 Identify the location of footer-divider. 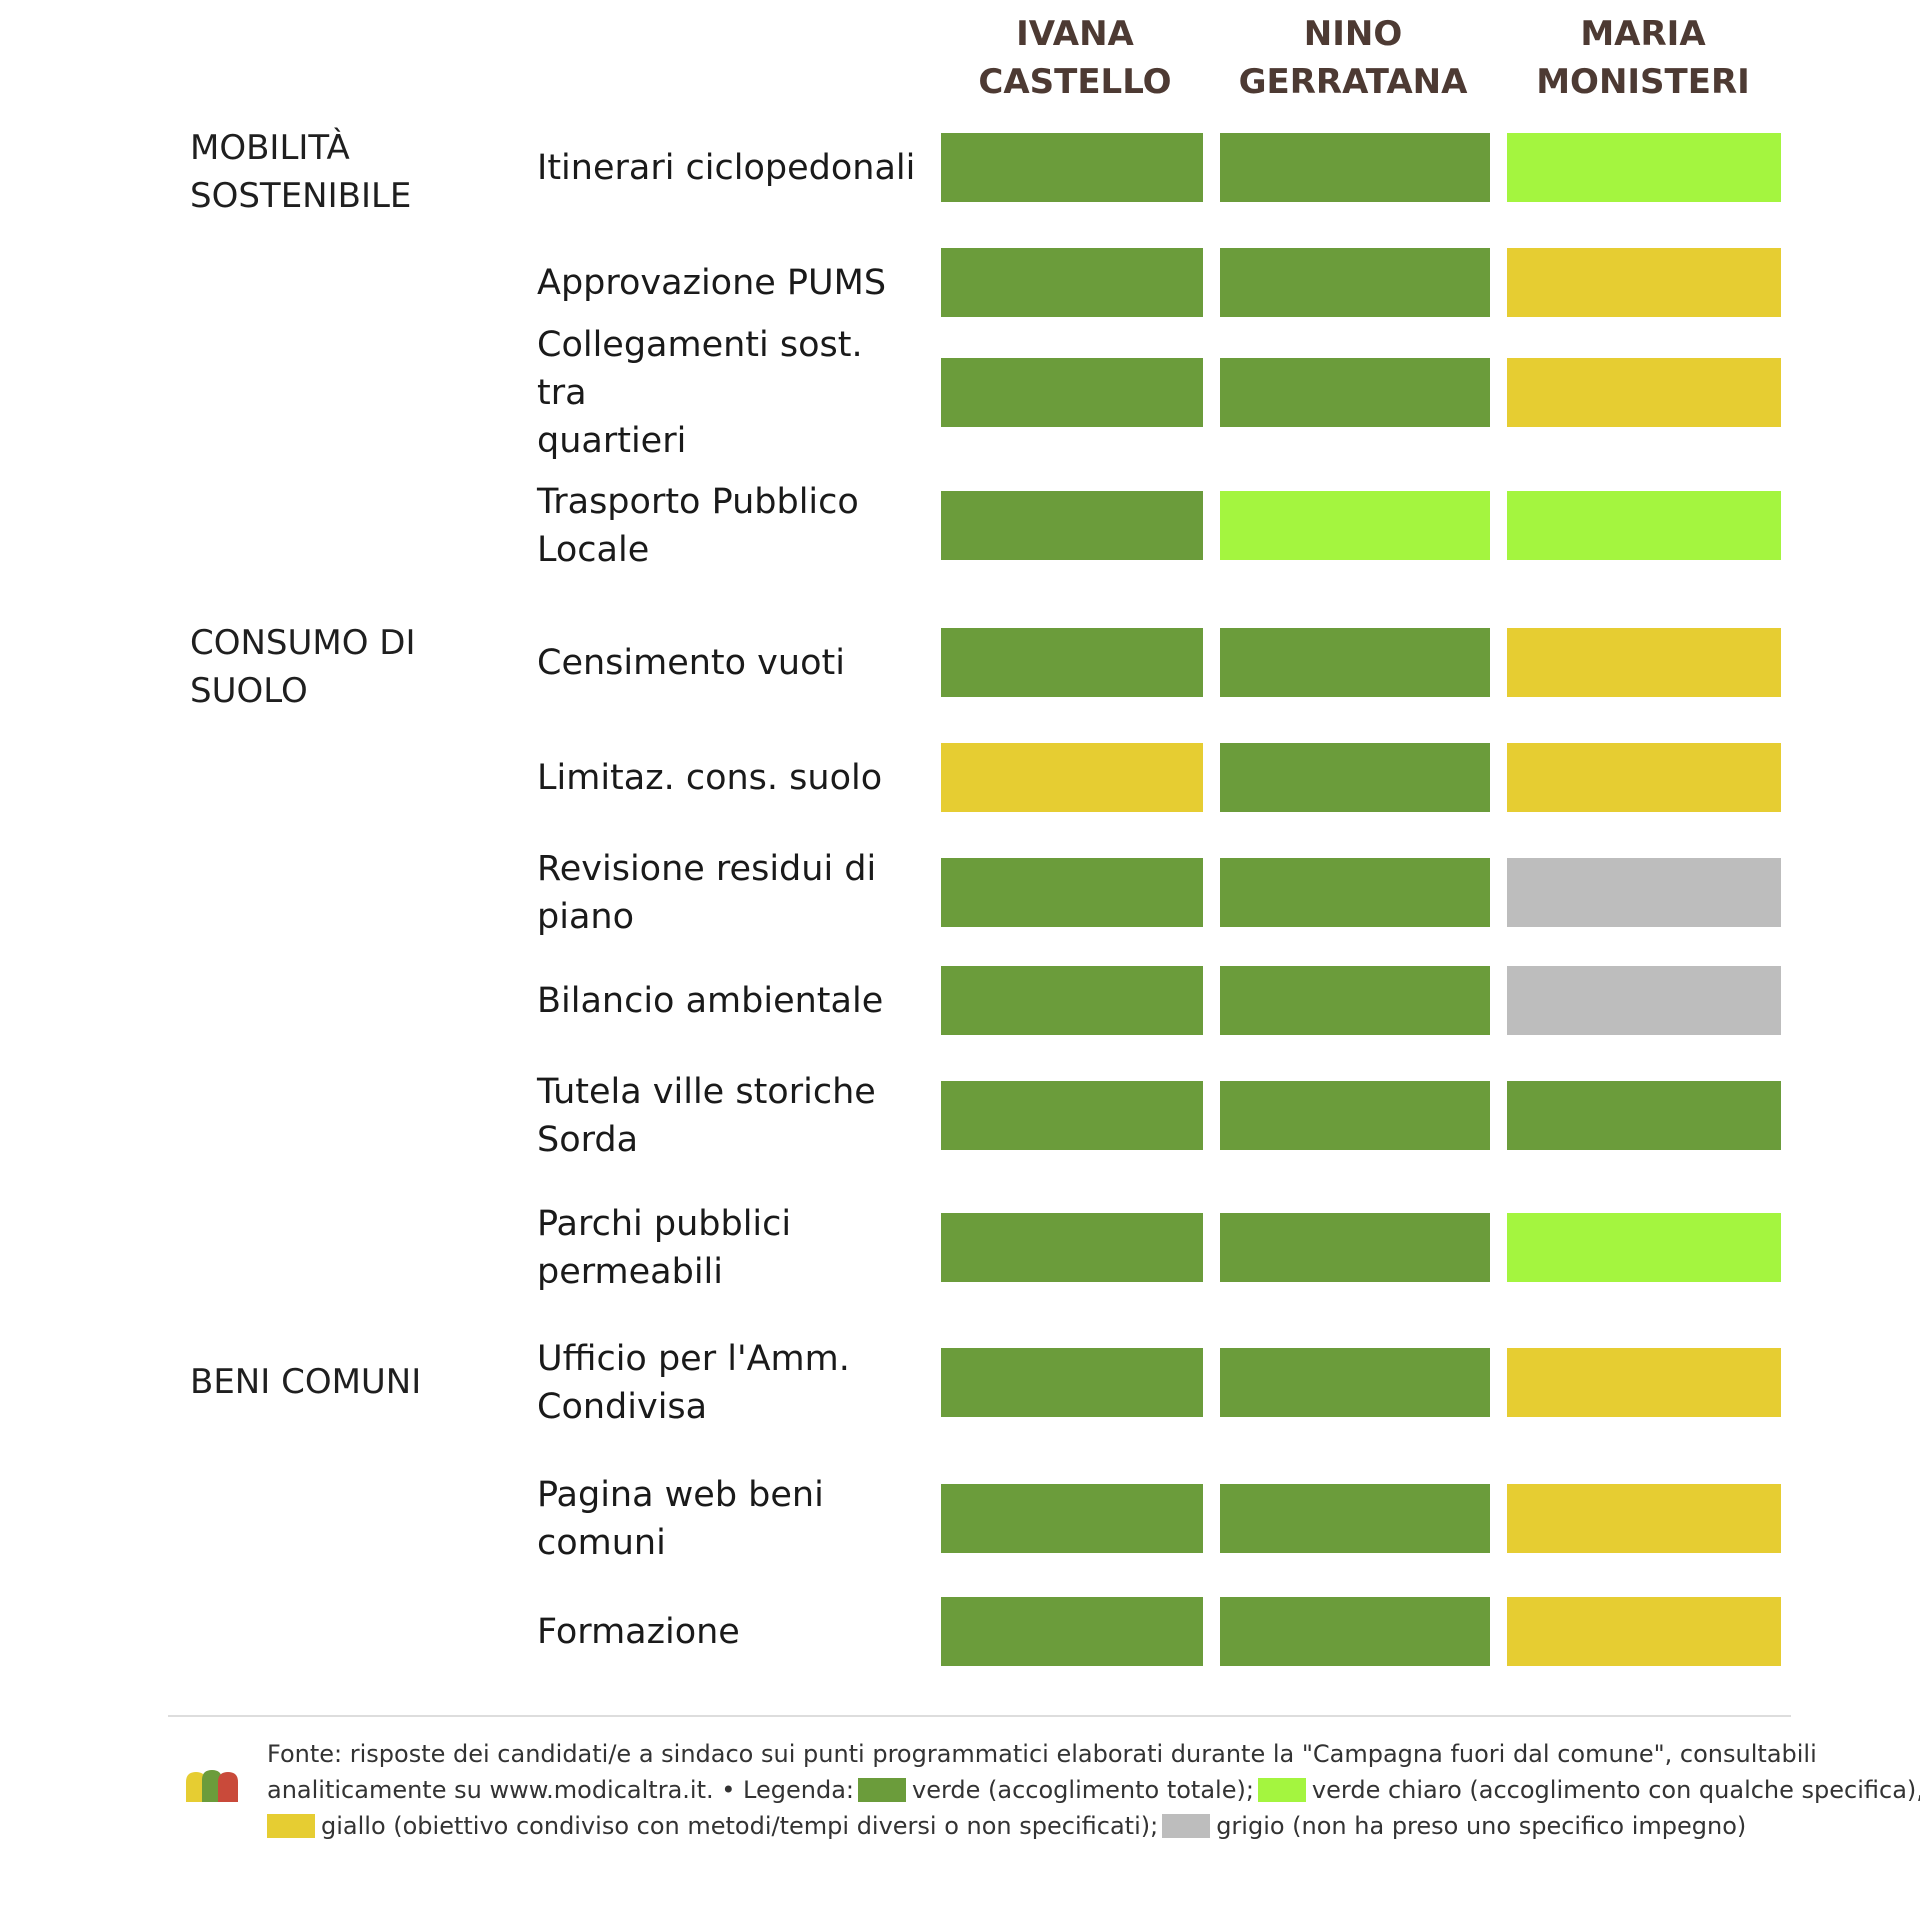
(979, 1716).